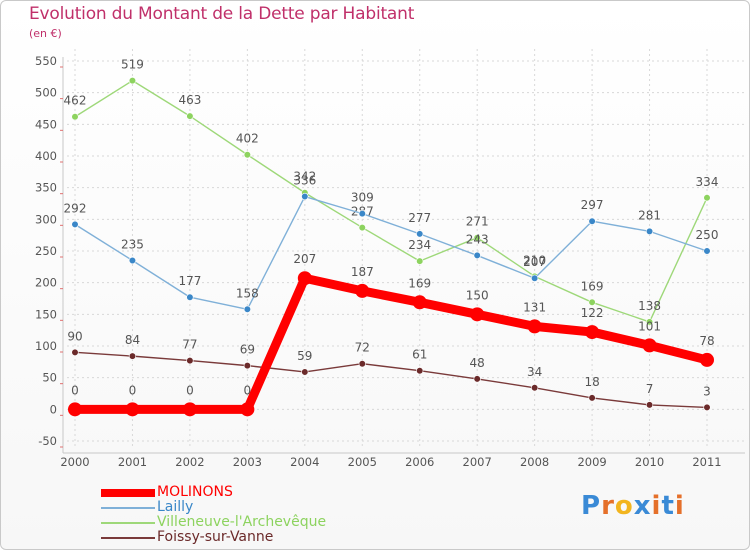 Image resolution: width=750 pixels, height=550 pixels. What do you see at coordinates (247, 462) in the screenshot?
I see `x-tick-label: 2003` at bounding box center [247, 462].